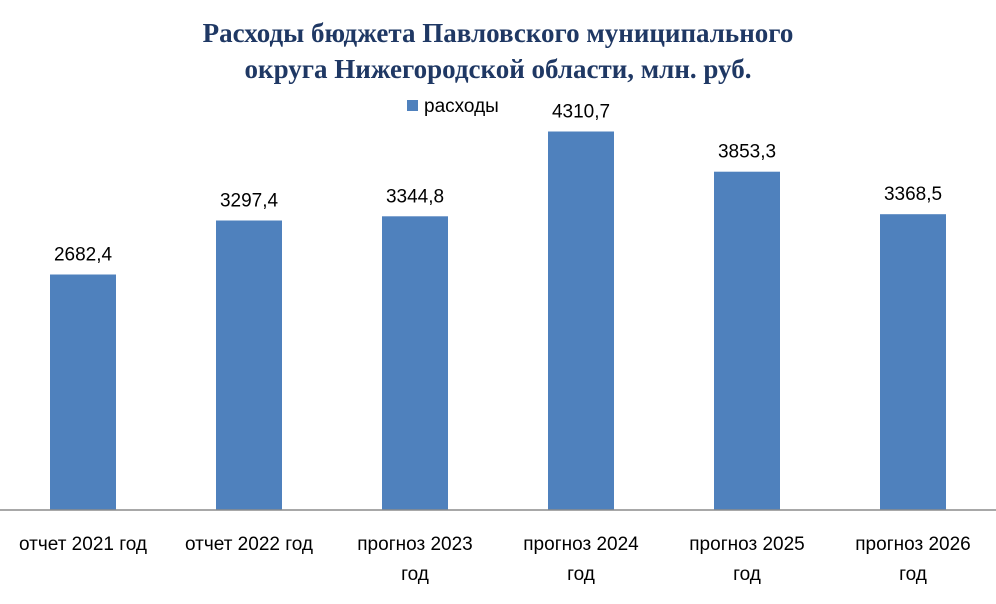 This screenshot has height=604, width=996. Describe the element at coordinates (415, 196) in the screenshot. I see `value-label-3: 3344,8` at that location.